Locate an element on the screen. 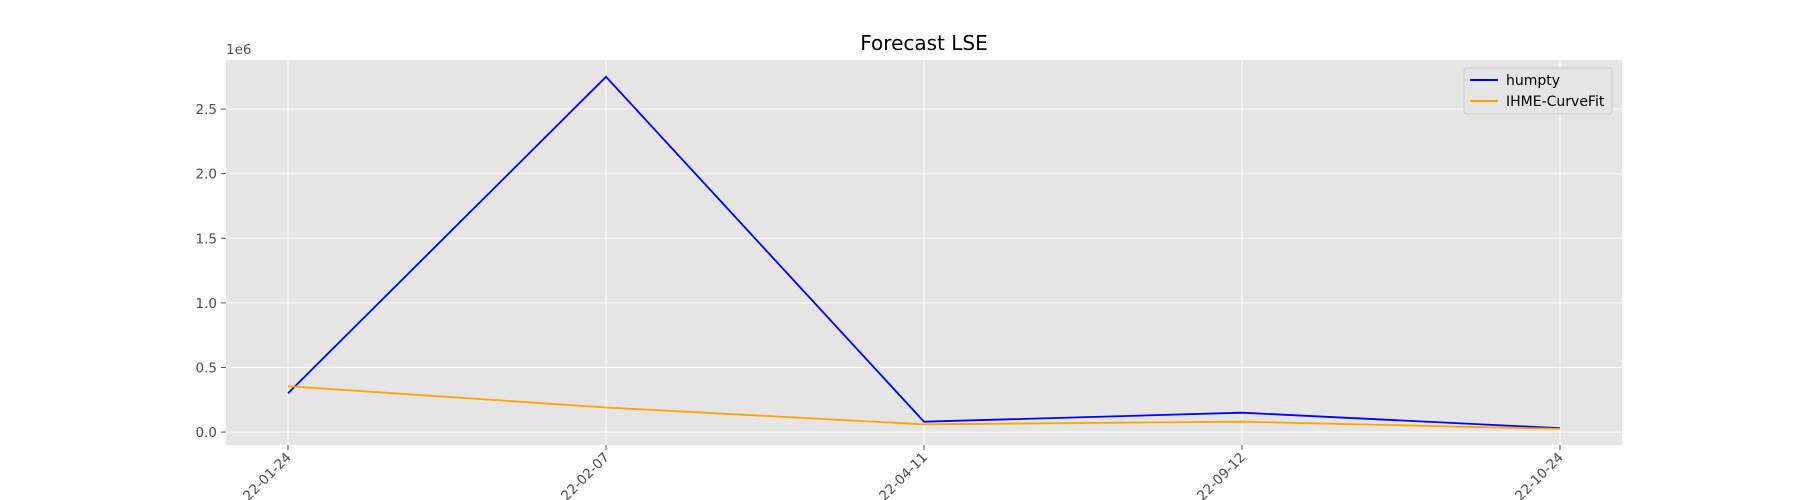 The image size is (1800, 500). y-tick-label: 2.0 is located at coordinates (206, 175).